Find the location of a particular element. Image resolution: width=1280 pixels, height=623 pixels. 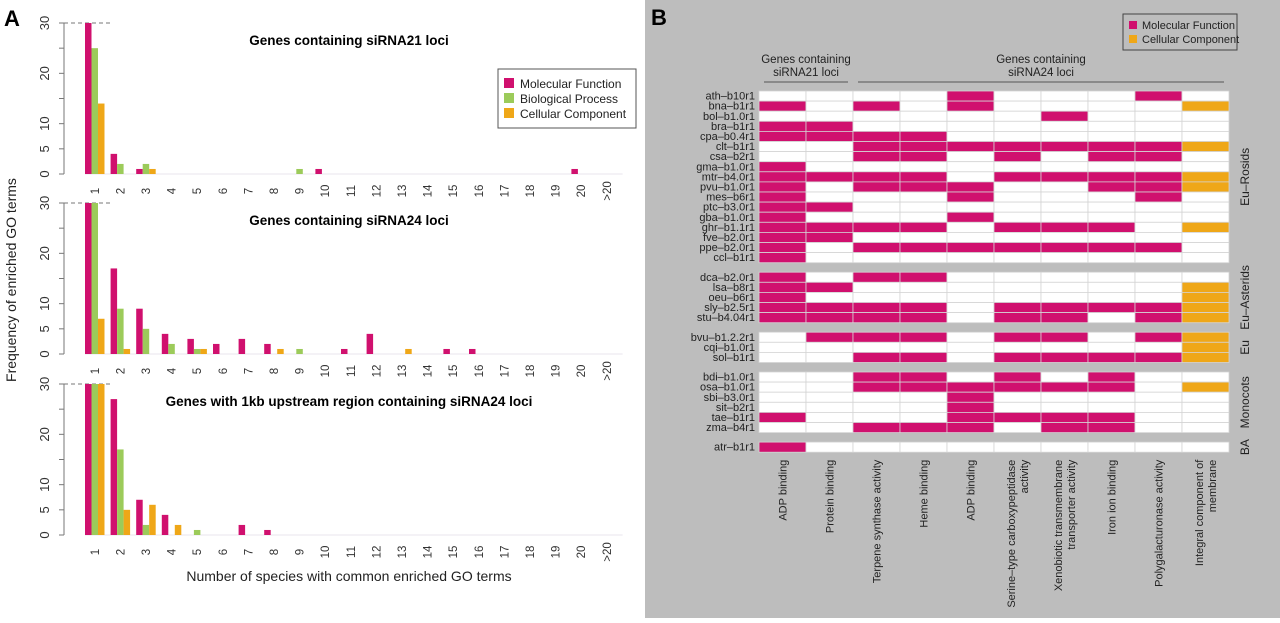

row-label: bvu–b1.2.2r1 is located at coordinates (723, 338).